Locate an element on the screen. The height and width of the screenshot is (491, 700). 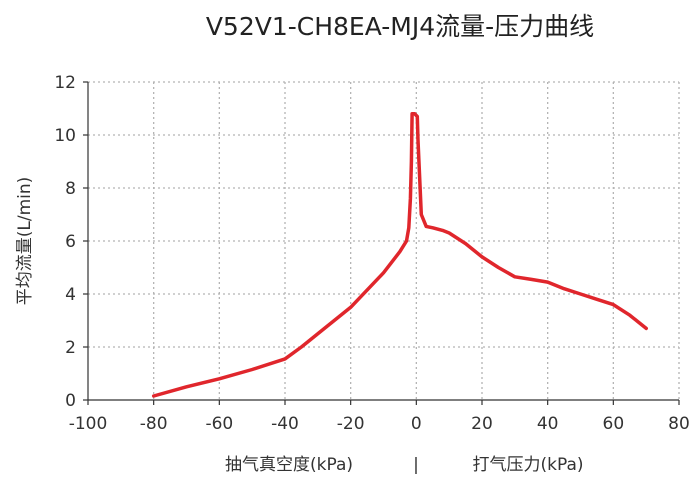
y-tick-label: 10 is located at coordinates (65, 136).